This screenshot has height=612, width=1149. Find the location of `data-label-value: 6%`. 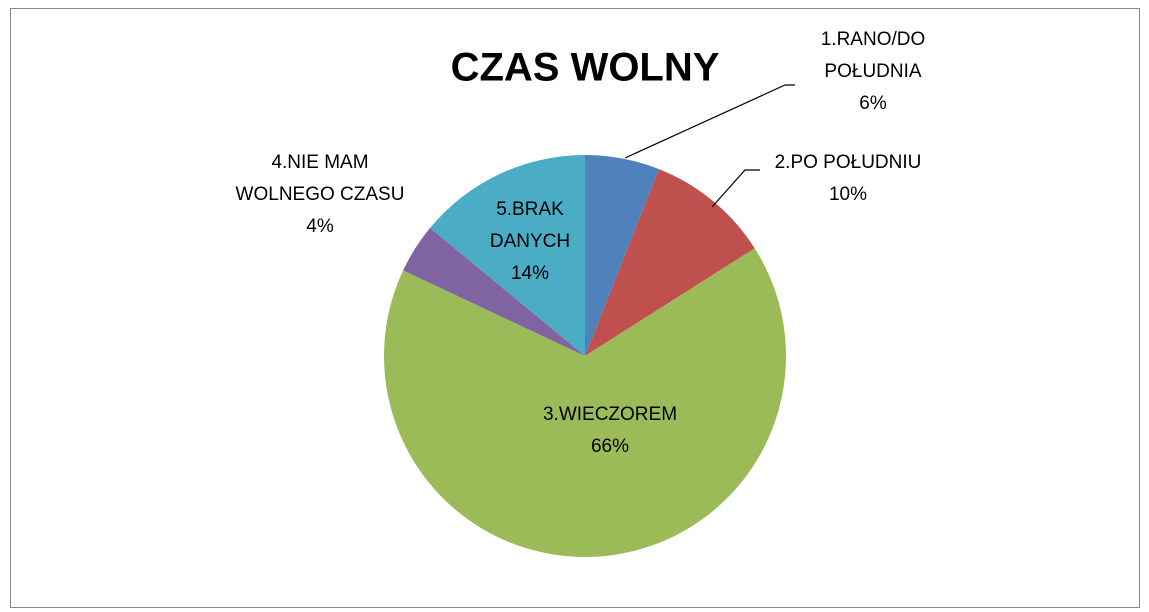

data-label-value: 6% is located at coordinates (873, 103).